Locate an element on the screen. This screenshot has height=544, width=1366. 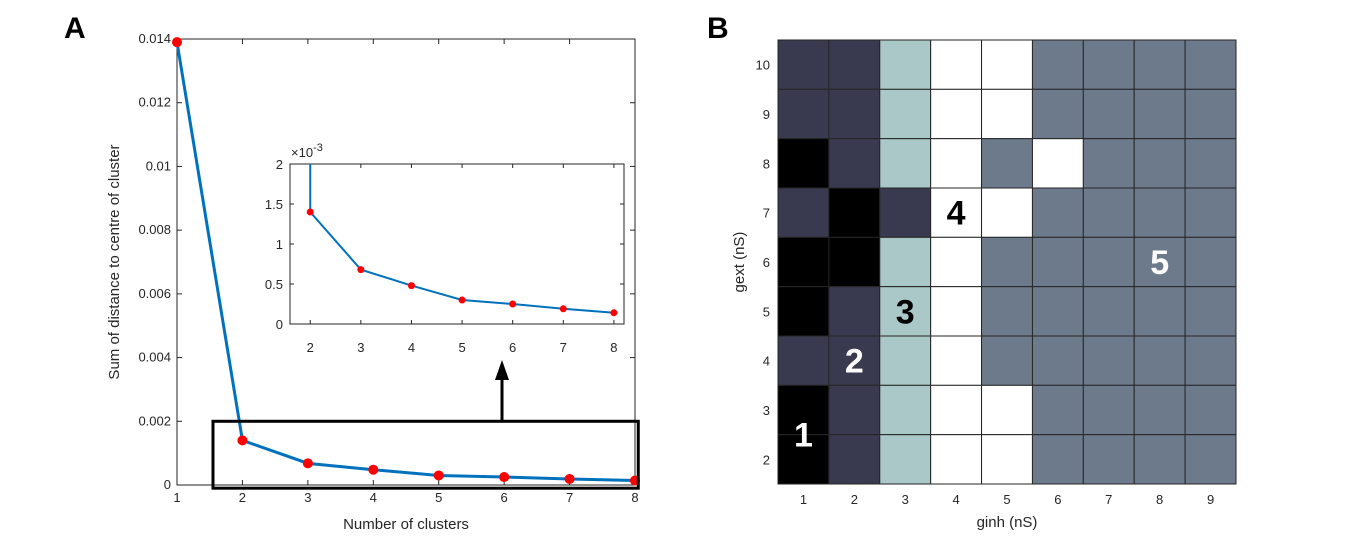
y-tick-label: 0.01 is located at coordinates (158, 165).